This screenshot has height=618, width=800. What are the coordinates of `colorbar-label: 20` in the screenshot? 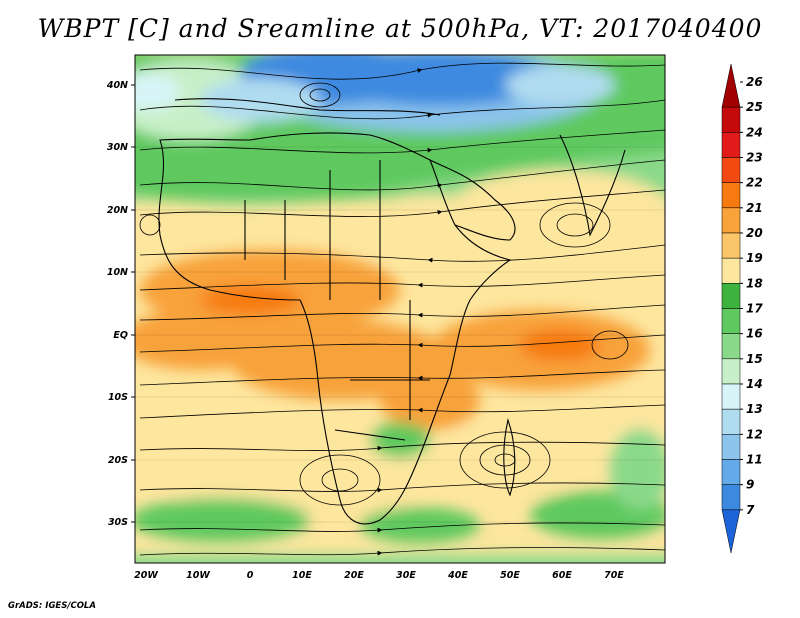 It's located at (754, 233).